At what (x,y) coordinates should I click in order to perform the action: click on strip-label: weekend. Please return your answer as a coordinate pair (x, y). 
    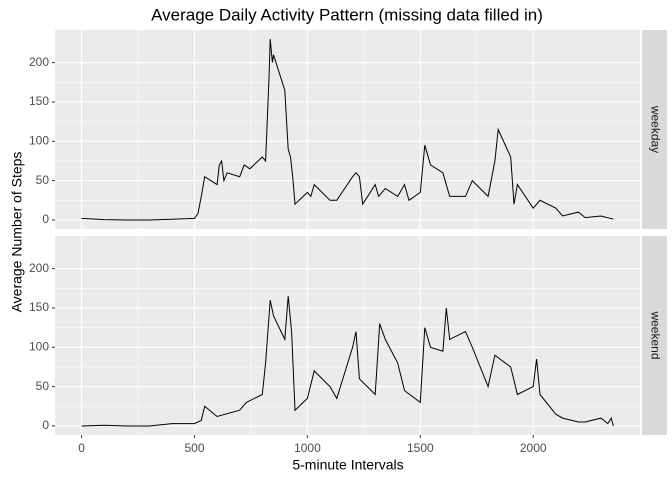
    Looking at the image, I should click on (655, 334).